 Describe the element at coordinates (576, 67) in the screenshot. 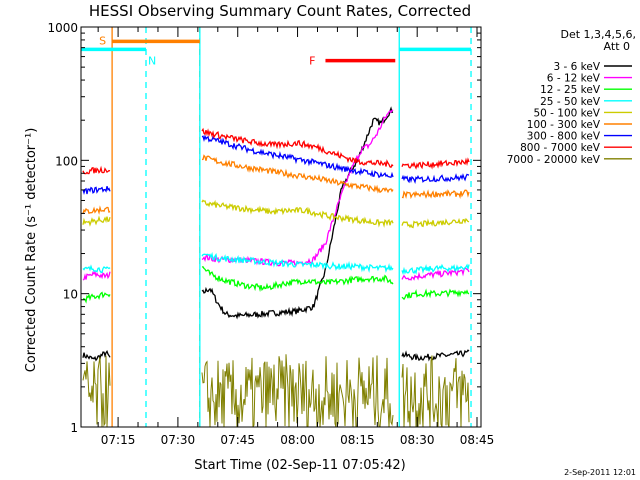

I see `legend-label-0: 3 - 6 keV` at that location.